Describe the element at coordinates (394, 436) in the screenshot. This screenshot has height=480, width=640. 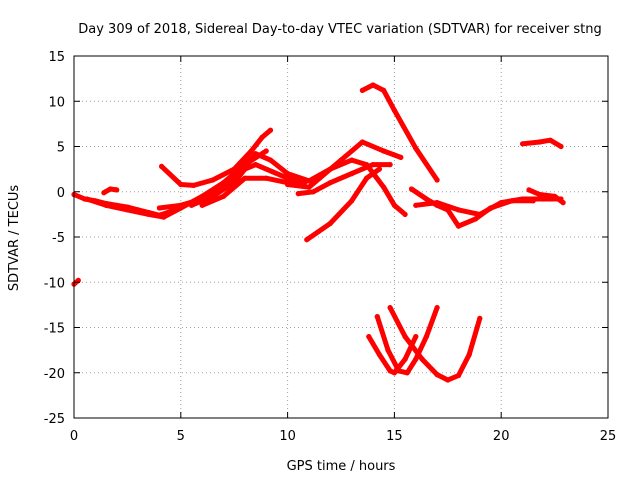
I see `x-tick-label: 15` at that location.